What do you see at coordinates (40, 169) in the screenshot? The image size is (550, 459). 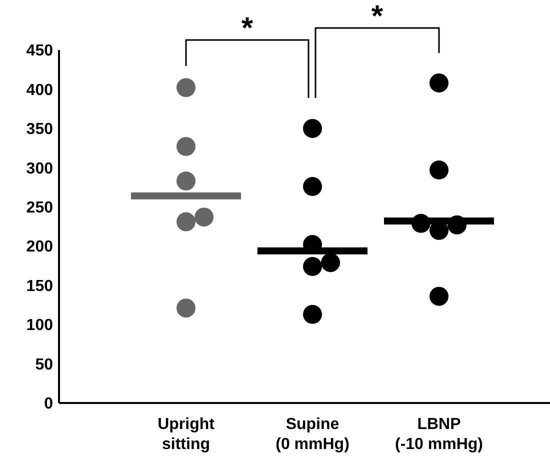 I see `y-tick-label: 300` at bounding box center [40, 169].